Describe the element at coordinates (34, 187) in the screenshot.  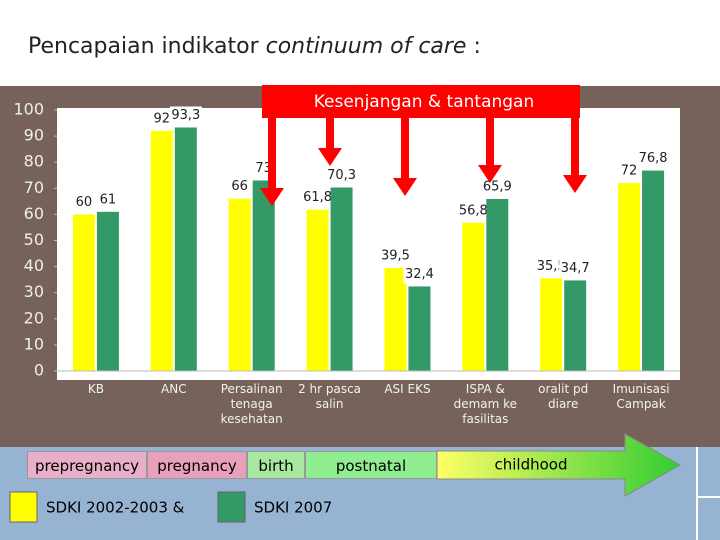
I see `y-tick-label: 70` at that location.